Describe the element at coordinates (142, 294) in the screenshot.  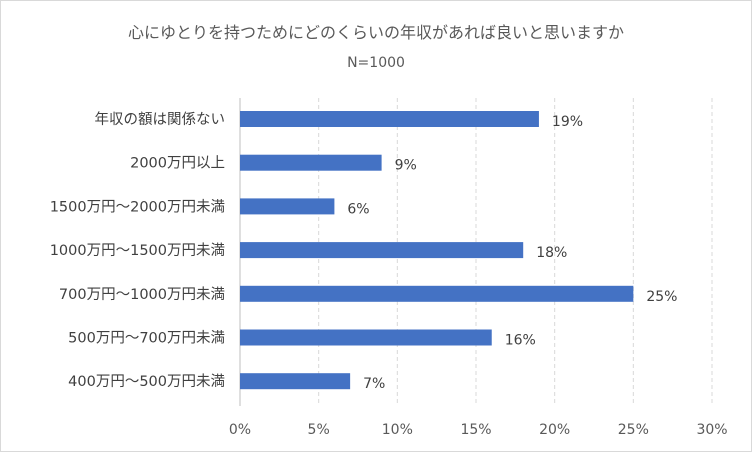
I see `category-label: 700万円～1000万円未満` at that location.